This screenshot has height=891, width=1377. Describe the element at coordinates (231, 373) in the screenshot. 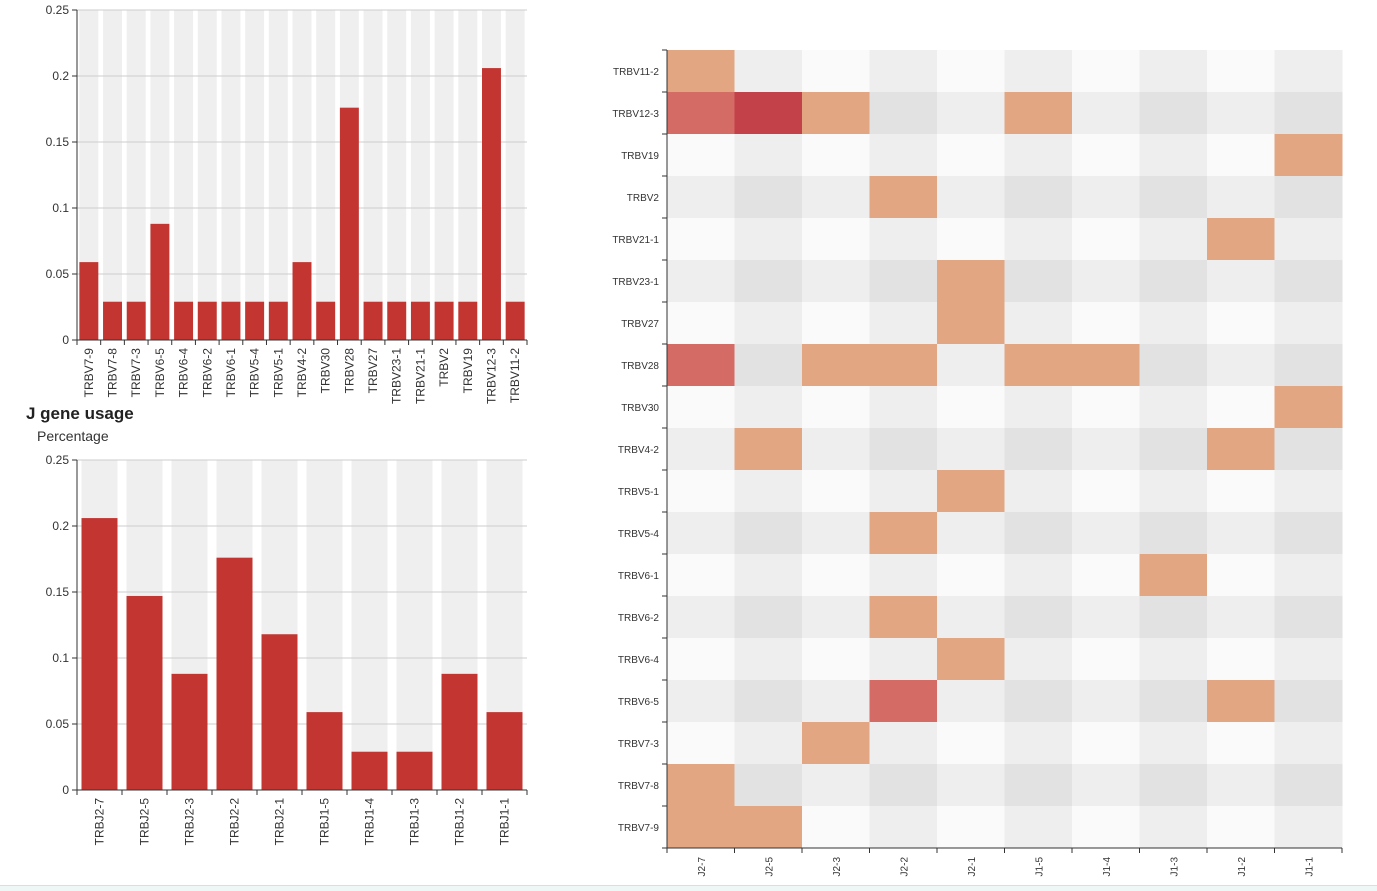

I see `v-chart-x-tick-label: TRBV6-1` at that location.